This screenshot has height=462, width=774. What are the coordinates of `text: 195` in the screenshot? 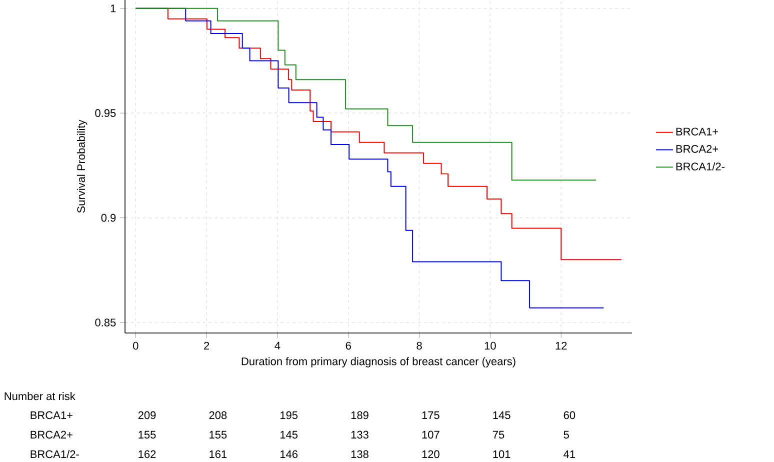 It's located at (289, 415).